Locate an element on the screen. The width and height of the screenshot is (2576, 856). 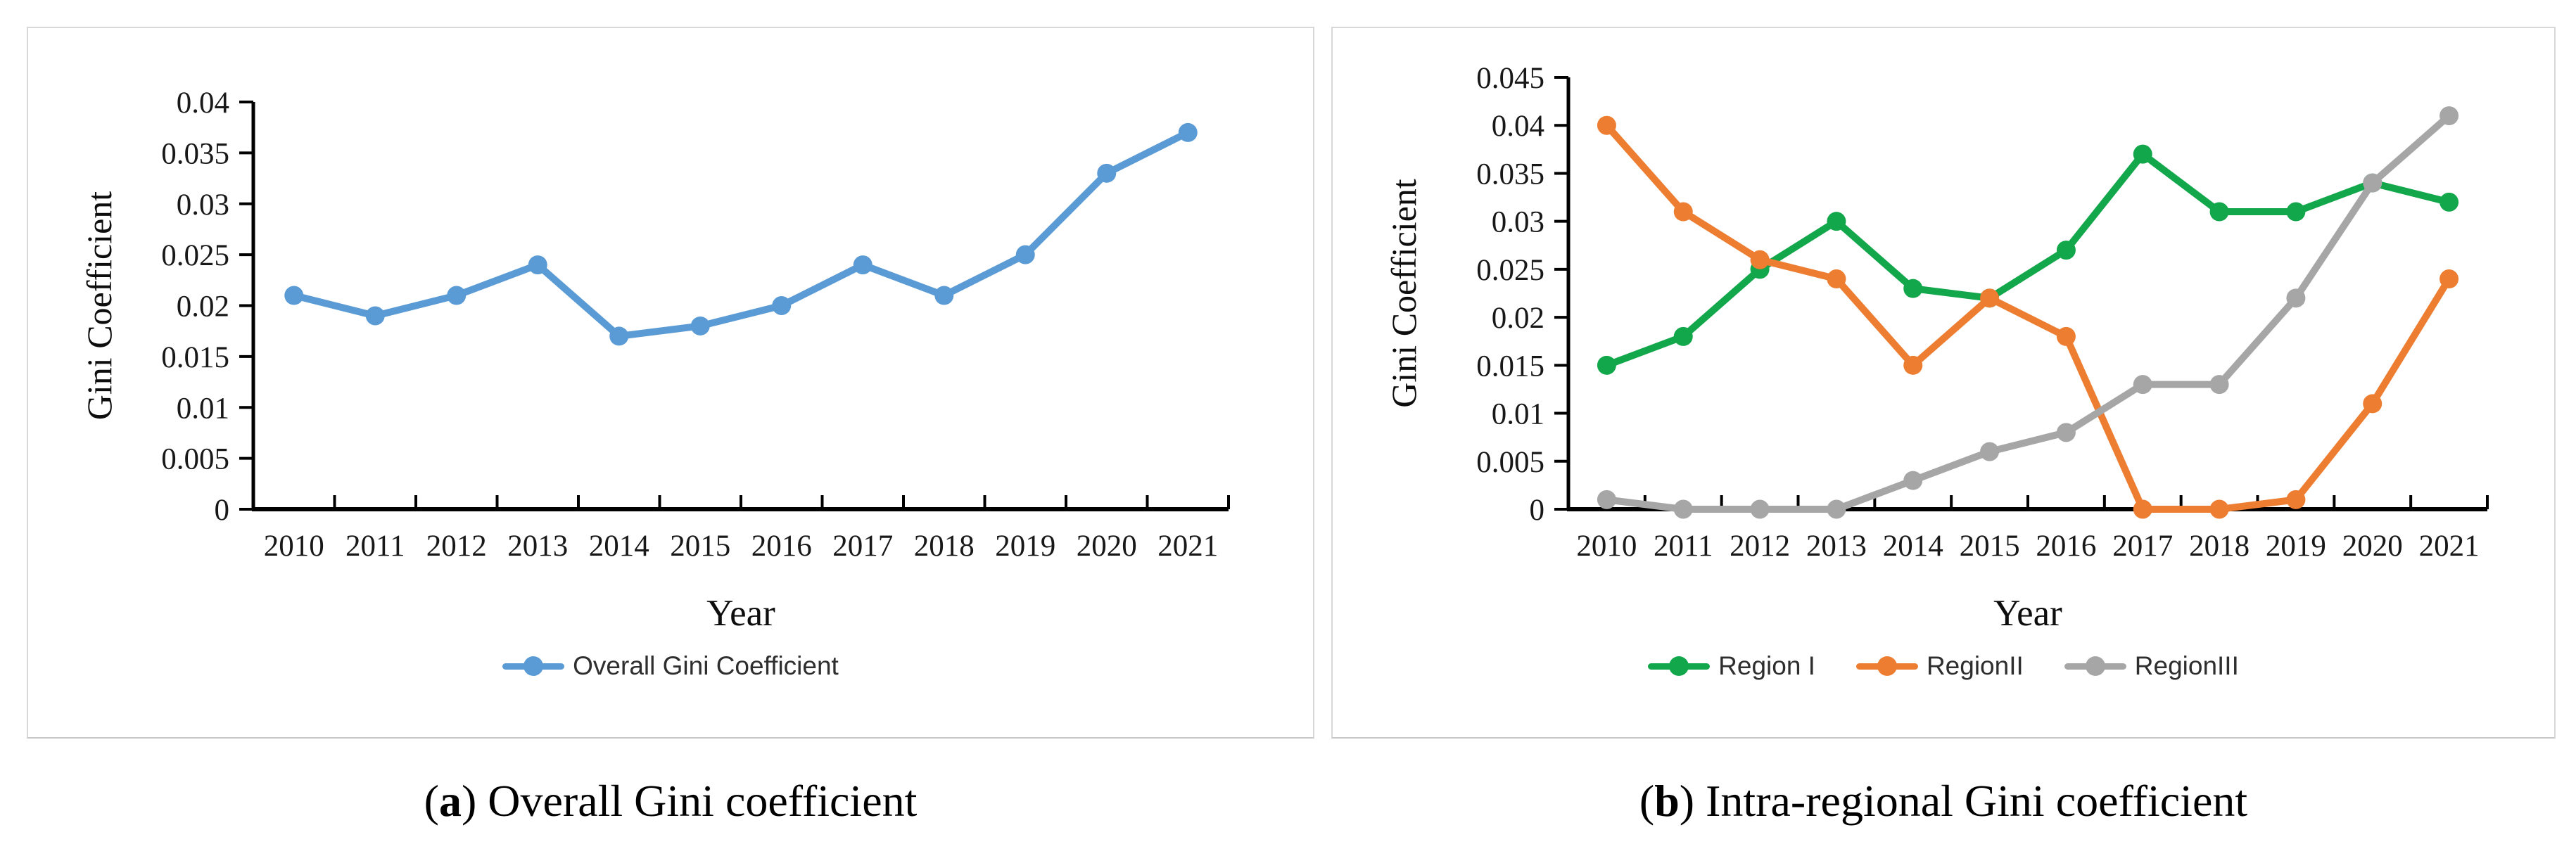
legend-label: Region I is located at coordinates (1766, 665).